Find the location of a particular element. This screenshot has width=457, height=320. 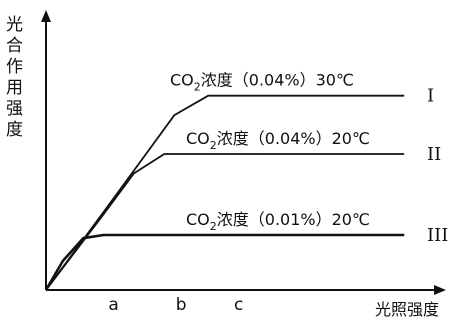

series-roman-III: III is located at coordinates (437, 235).